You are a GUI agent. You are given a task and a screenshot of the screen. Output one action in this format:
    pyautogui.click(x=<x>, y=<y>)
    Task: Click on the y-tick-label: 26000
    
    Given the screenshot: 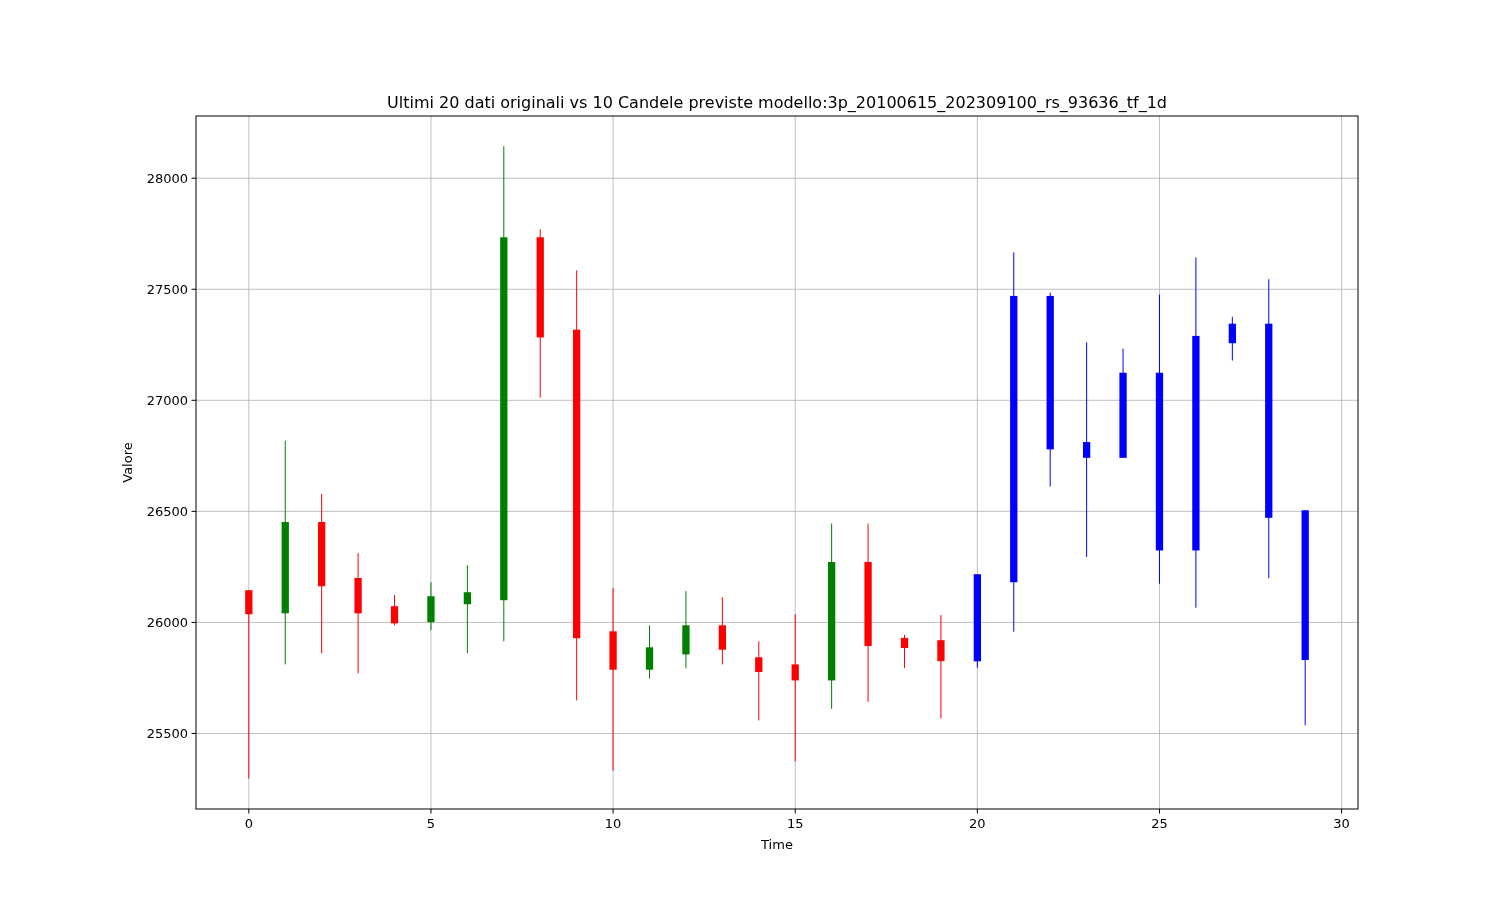 What is the action you would take?
    pyautogui.click(x=167, y=622)
    